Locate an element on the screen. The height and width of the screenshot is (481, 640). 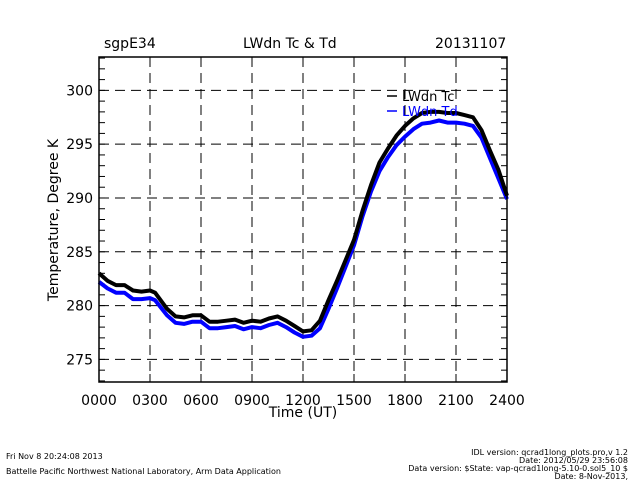
x-tick-label: 1800 is located at coordinates (405, 401).